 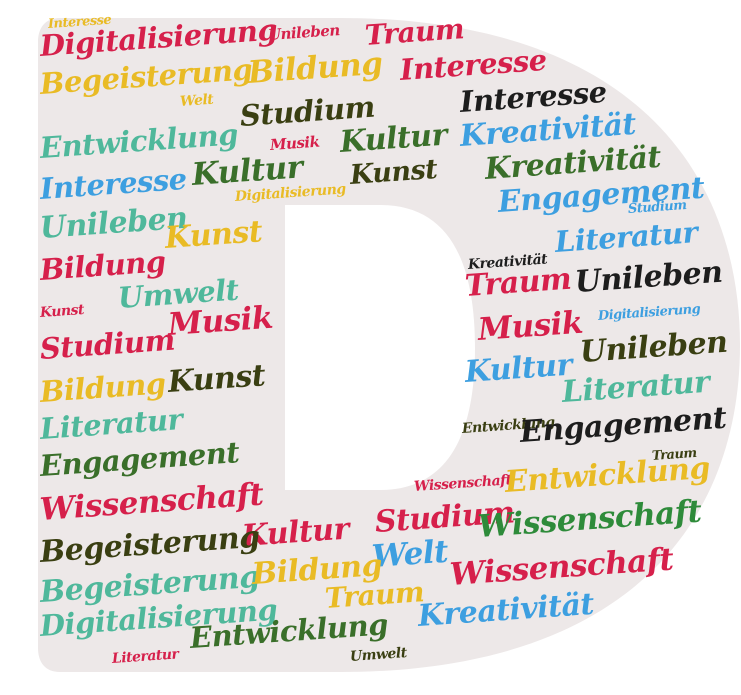 I want to click on word-umwelt: Umwelt, so click(x=378, y=655).